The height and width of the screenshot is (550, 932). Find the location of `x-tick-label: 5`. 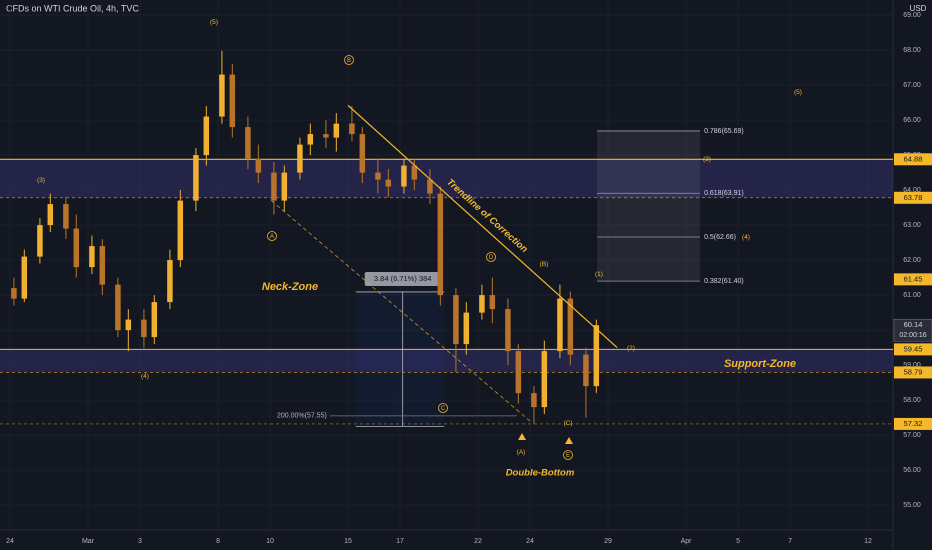

x-tick-label: 5 is located at coordinates (738, 541).